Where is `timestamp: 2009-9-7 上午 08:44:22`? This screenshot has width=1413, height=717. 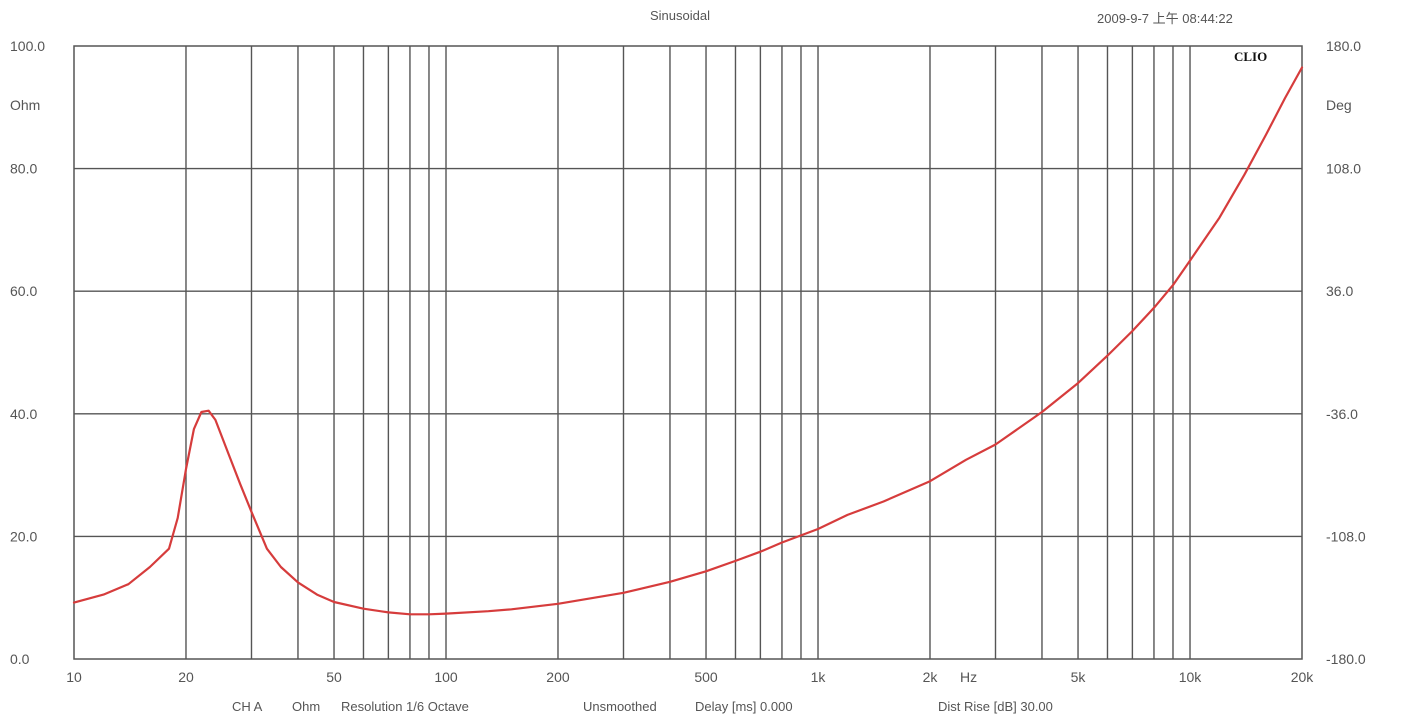 timestamp: 2009-9-7 上午 08:44:22 is located at coordinates (1165, 18).